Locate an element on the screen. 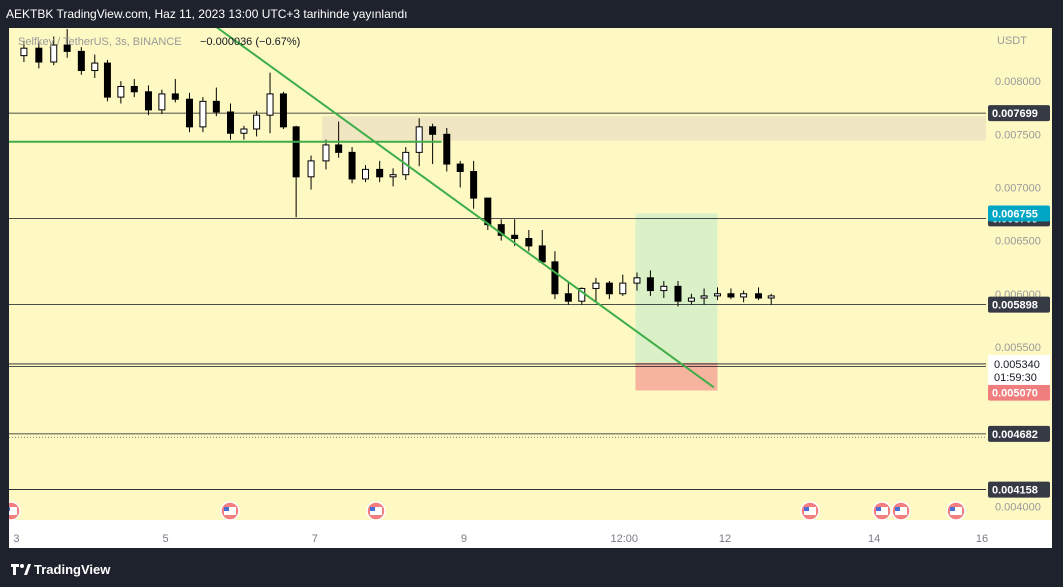 This screenshot has width=1063, height=587. y-tick-label: 0.005500 is located at coordinates (1018, 348).